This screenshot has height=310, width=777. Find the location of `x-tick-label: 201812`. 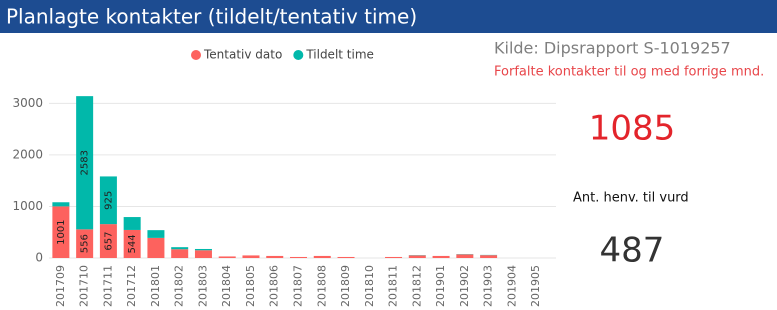

x-tick-label: 201812 is located at coordinates (416, 286).